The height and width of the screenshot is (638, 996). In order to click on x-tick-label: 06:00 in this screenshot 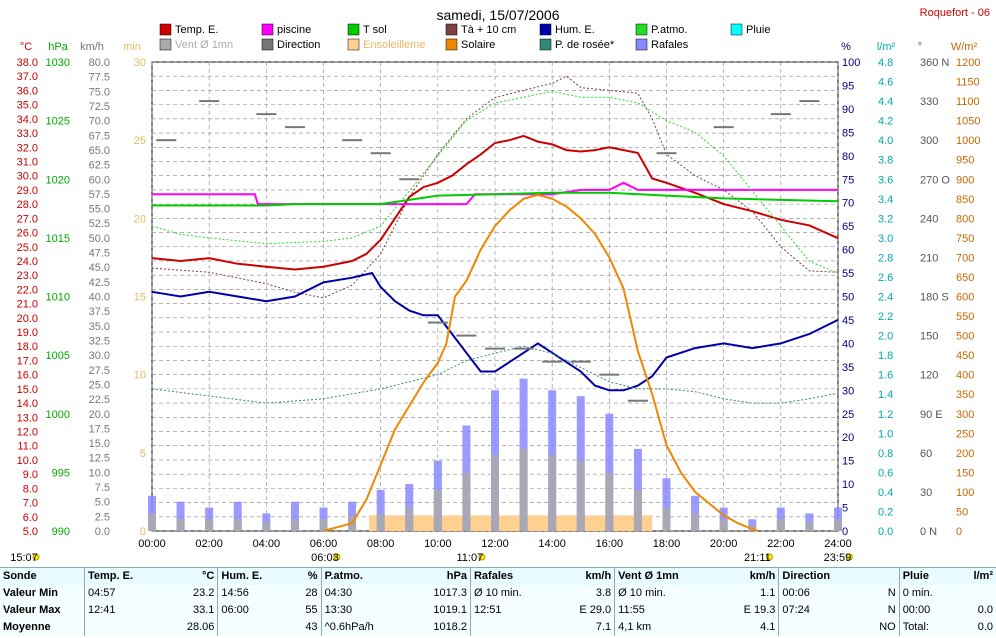, I will do `click(324, 544)`.